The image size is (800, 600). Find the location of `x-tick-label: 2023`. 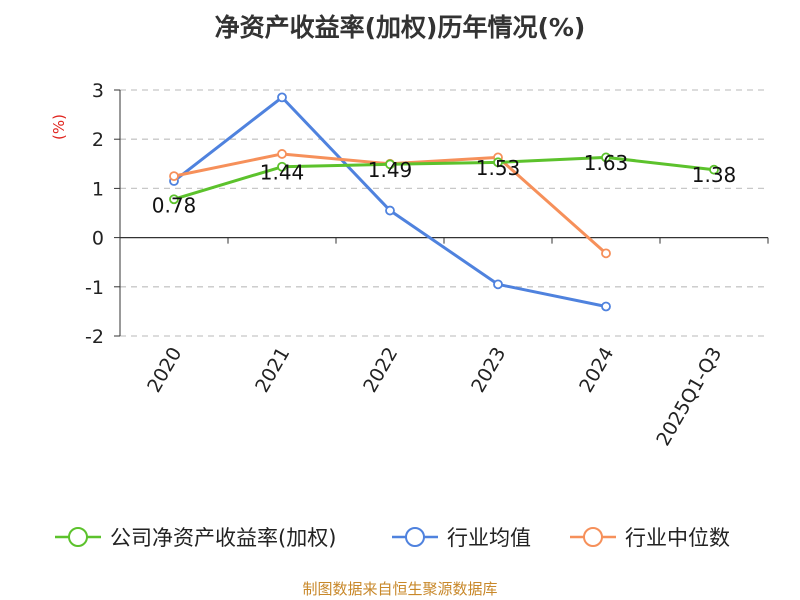

x-tick-label: 2023 is located at coordinates (488, 370).